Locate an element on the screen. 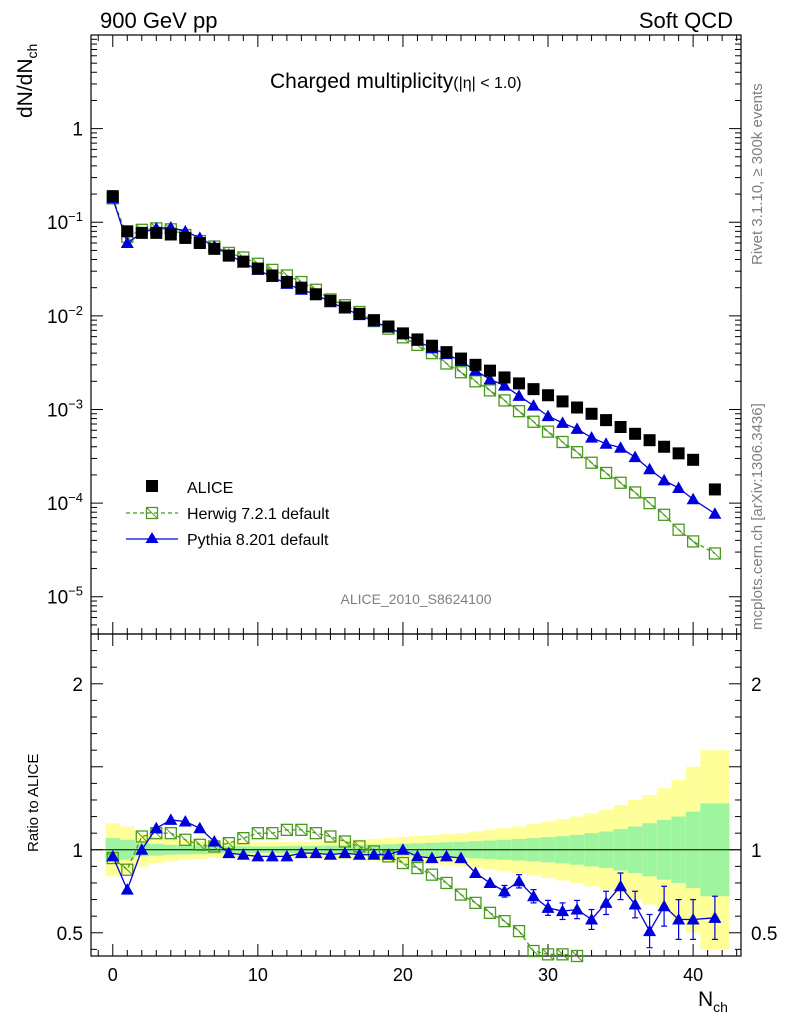 This screenshot has height=1024, width=786. ratio-y-tick-label-right: 1 is located at coordinates (756, 851).